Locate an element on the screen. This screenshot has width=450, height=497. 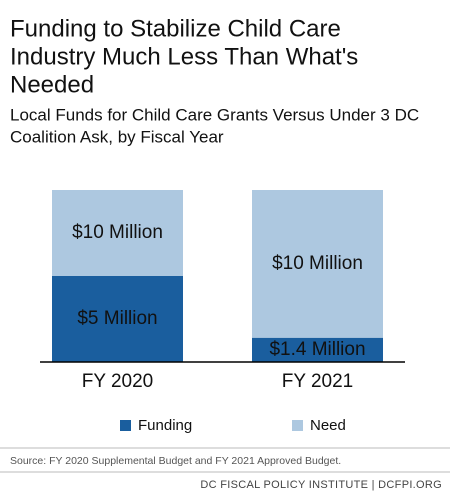
x-tick-label: FY 2020 is located at coordinates (117, 381).